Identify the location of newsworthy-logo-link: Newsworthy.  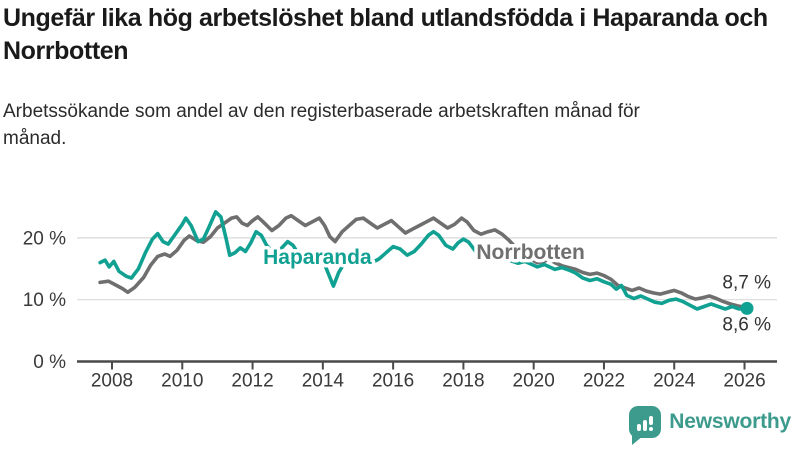
(710, 425).